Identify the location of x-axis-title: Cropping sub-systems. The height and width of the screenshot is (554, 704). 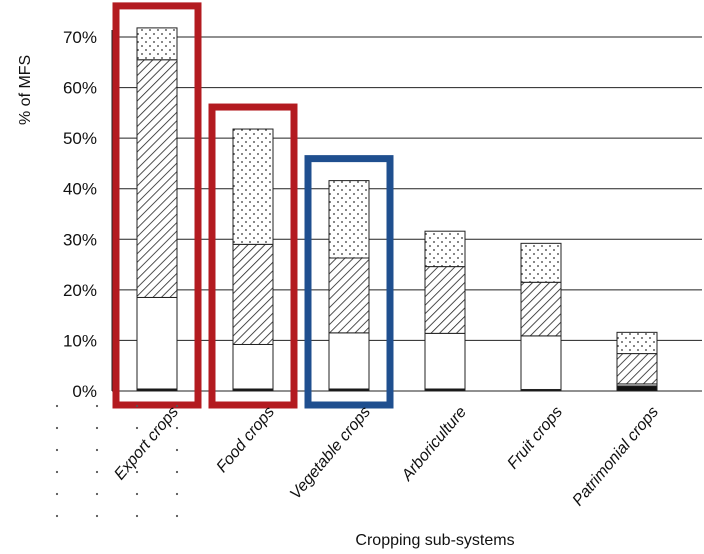
(434, 540).